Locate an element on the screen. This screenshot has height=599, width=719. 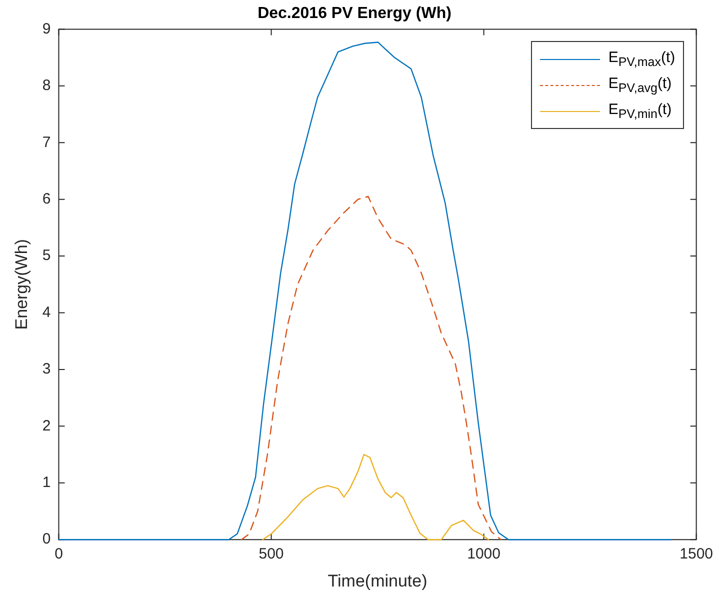
x-tick-label: 1500 is located at coordinates (697, 554).